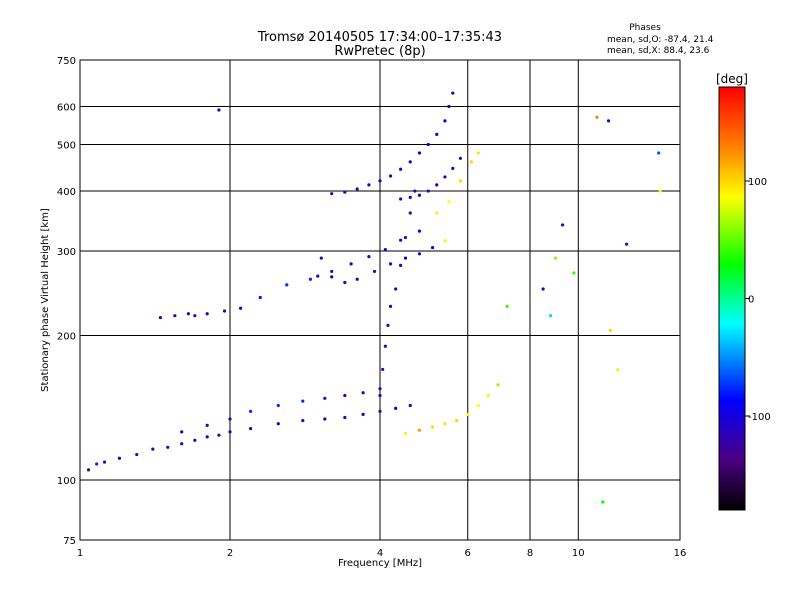 This screenshot has height=600, width=800. I want to click on y-tick-label: 600, so click(66, 108).